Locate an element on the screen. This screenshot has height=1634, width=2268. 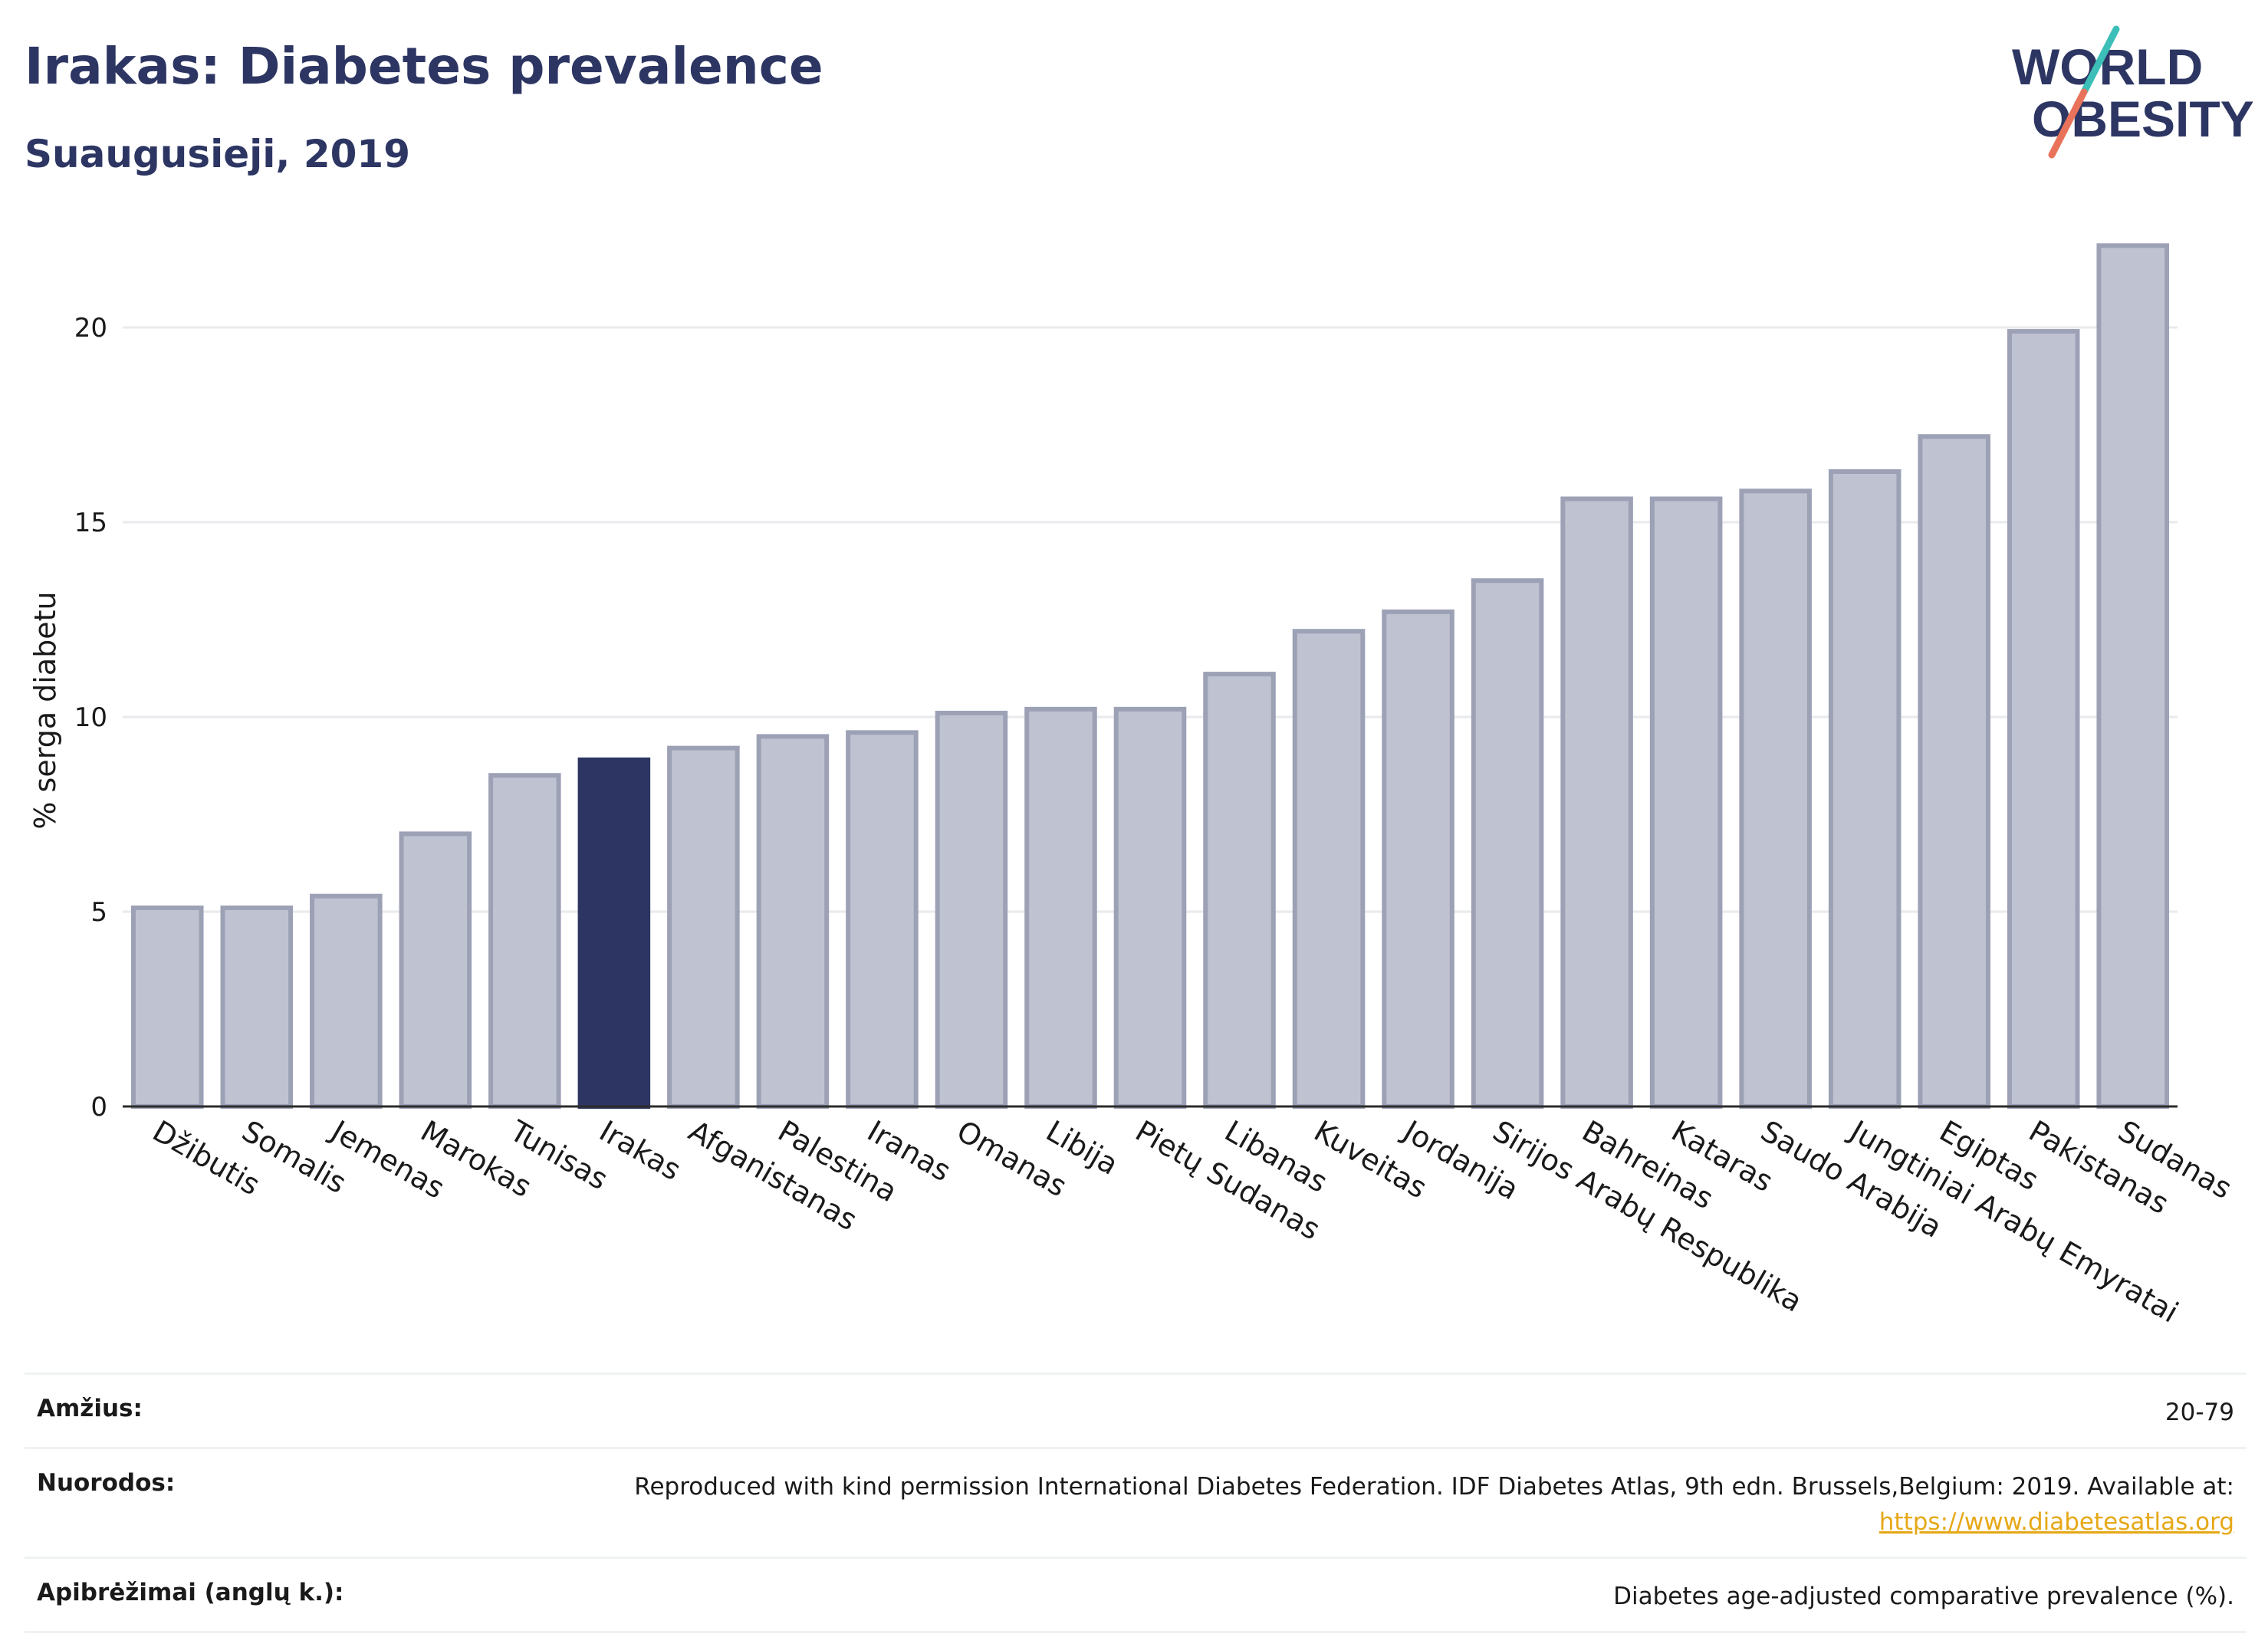
info-label-references: Nuorodos: is located at coordinates (106, 1483).